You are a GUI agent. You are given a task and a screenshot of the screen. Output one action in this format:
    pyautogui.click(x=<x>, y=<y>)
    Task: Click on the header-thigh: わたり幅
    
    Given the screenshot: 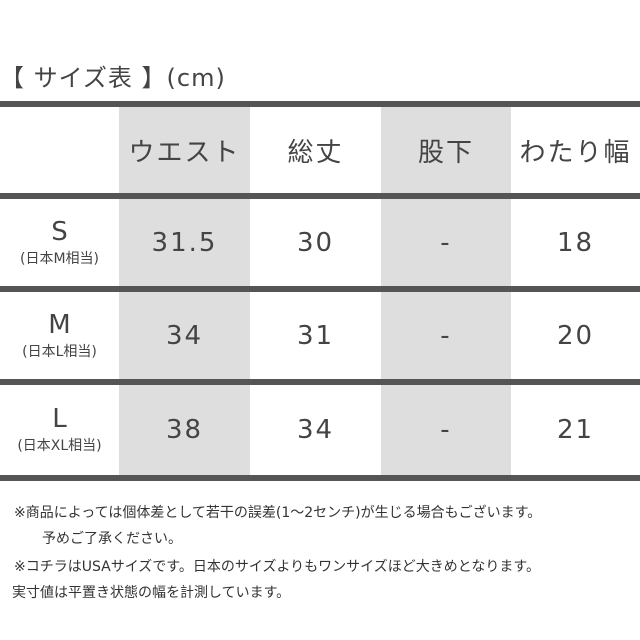 What is the action you would take?
    pyautogui.click(x=575, y=152)
    